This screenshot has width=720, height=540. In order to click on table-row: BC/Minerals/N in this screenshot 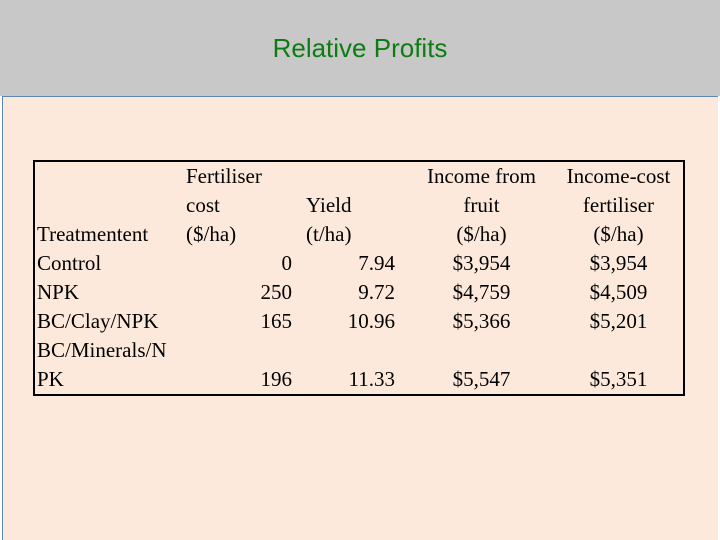, I will do `click(359, 350)`.